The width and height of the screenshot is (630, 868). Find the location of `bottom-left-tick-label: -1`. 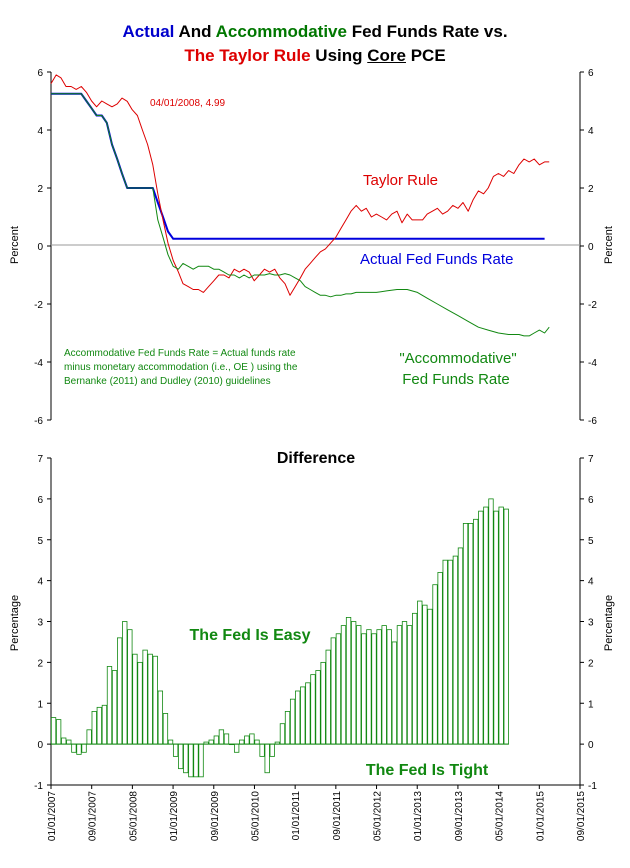

bottom-left-tick-label: -1 is located at coordinates (38, 786).